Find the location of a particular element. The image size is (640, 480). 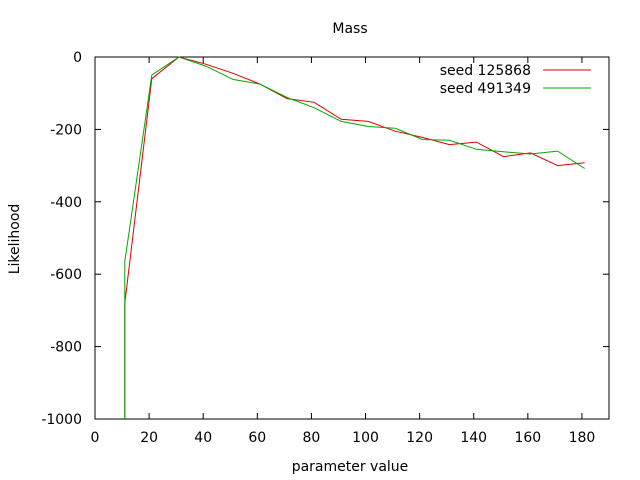

x-tick-label: 0 is located at coordinates (95, 438).